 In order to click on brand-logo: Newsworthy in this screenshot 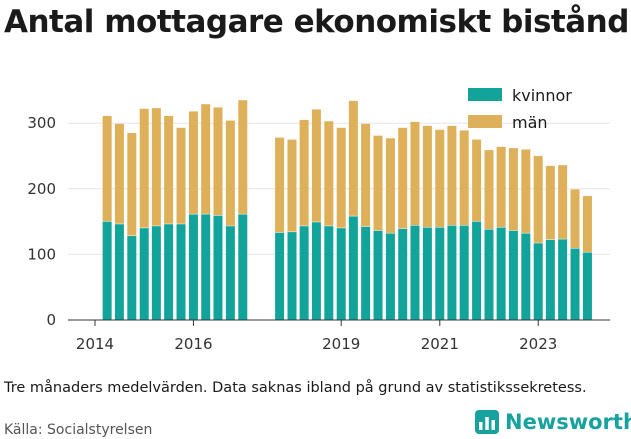, I will do `click(553, 422)`.